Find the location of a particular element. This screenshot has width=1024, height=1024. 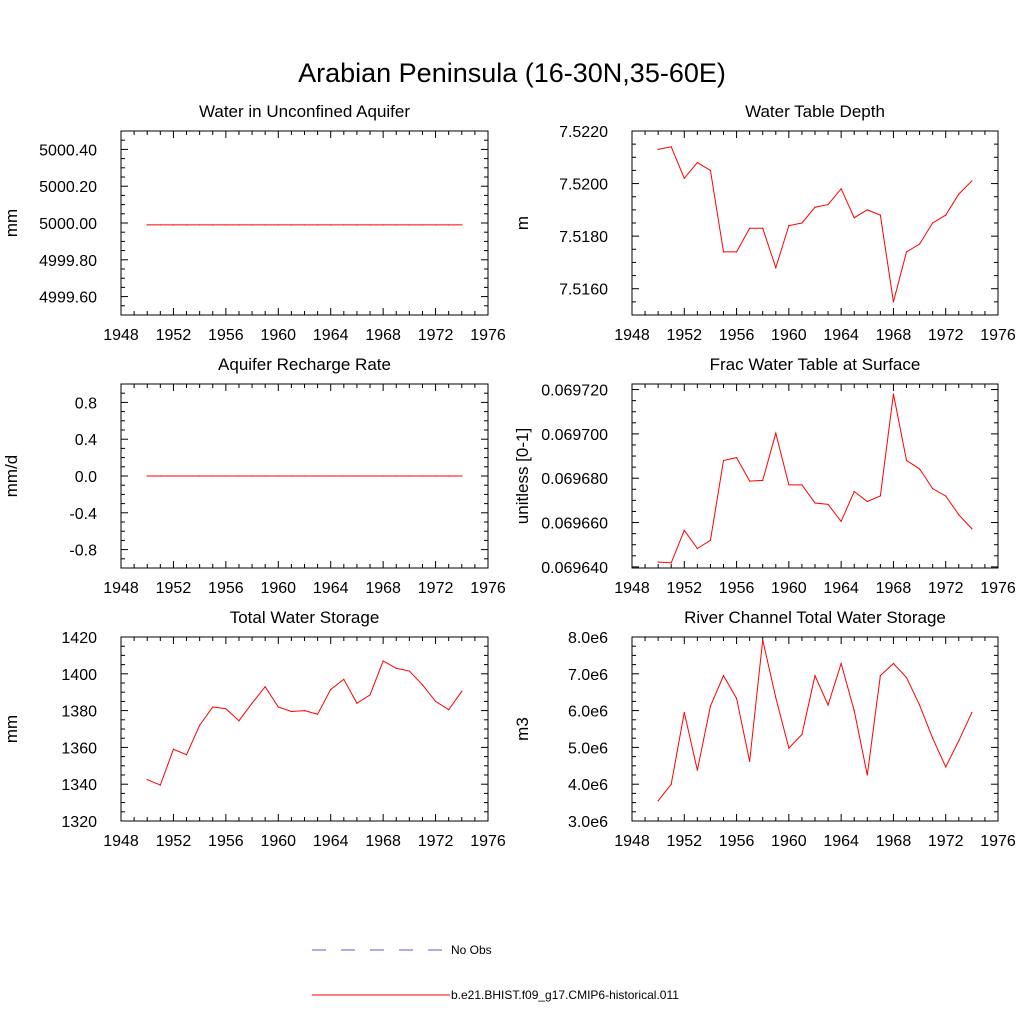

y-tick-label: 1400 is located at coordinates (79, 675).